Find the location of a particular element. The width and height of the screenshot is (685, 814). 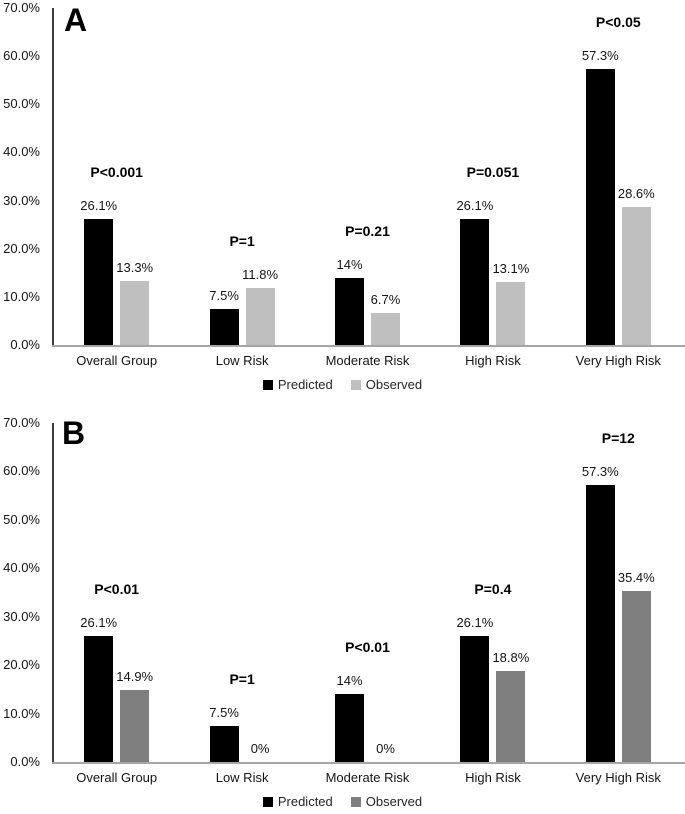

p-value-overall-group: P<0.01 is located at coordinates (117, 588).